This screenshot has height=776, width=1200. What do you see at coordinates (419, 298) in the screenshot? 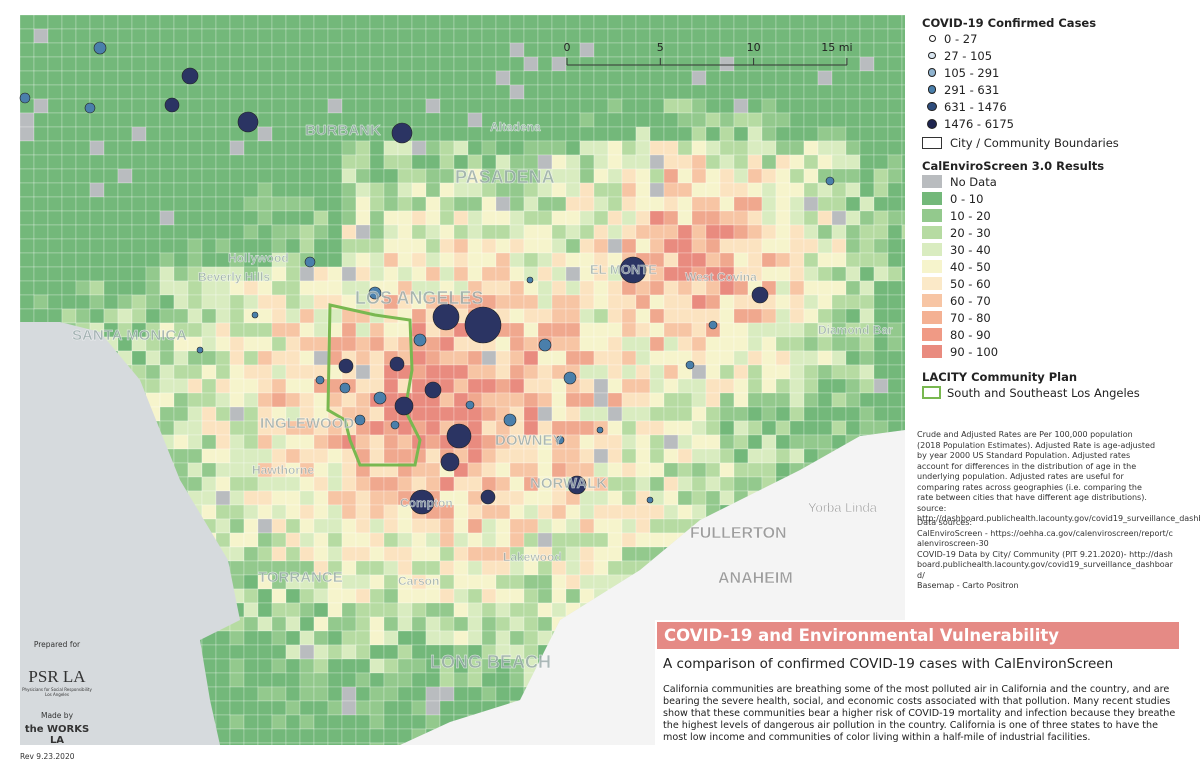
I see `place: LOS ANGELES` at bounding box center [419, 298].